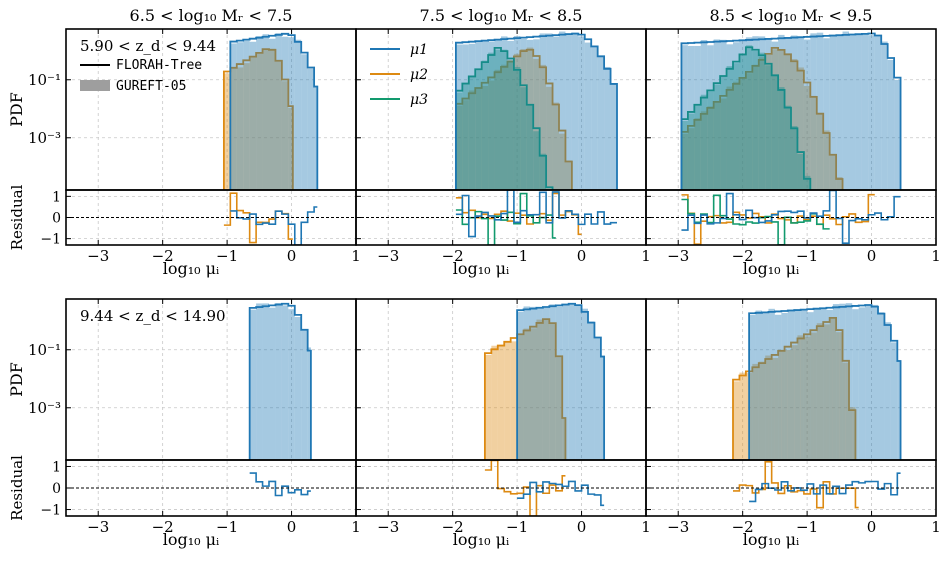 The width and height of the screenshot is (947, 565). I want to click on legend-patch-gureft, so click(95, 85).